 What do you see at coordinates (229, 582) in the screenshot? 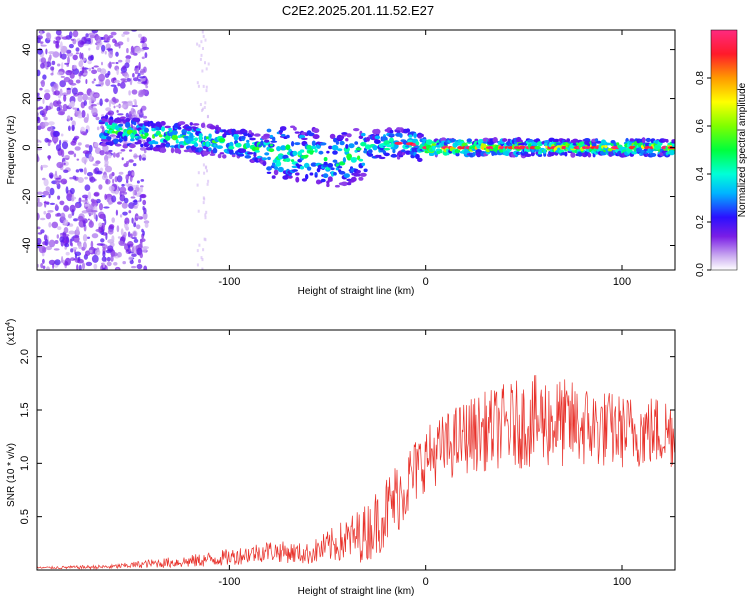
I see `x-tick-label: -100` at bounding box center [229, 582].